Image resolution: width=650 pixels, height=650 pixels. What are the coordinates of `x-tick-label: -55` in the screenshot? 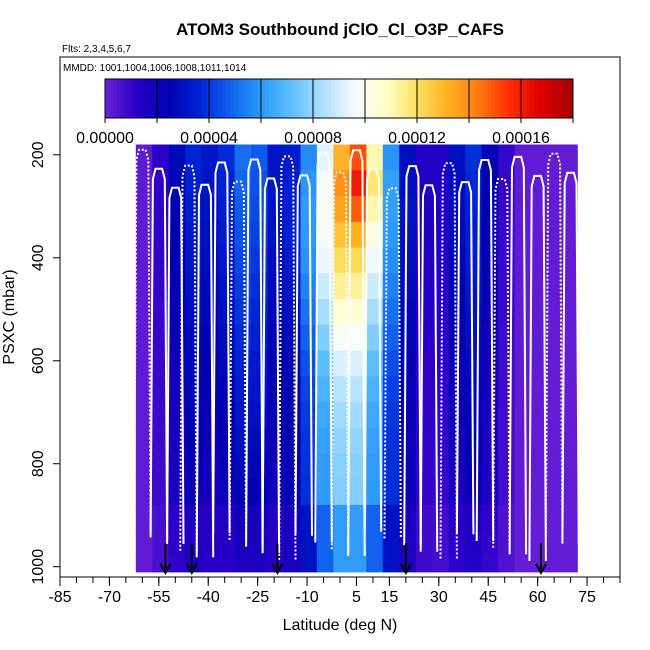 It's located at (158, 597).